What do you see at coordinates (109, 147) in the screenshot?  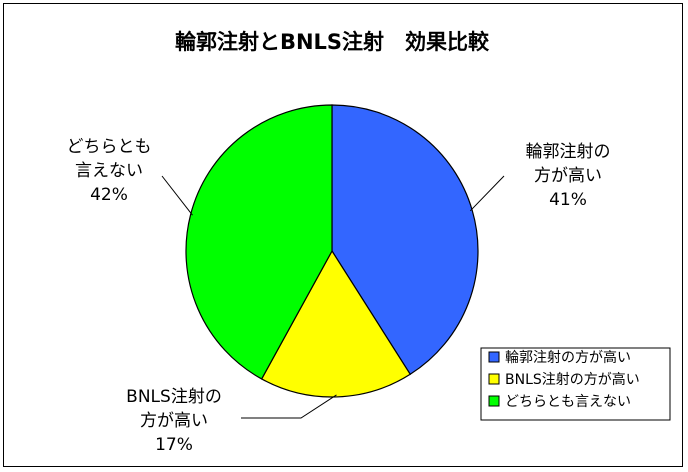 I see `data-label-3-line-1: どちらとも` at bounding box center [109, 147].